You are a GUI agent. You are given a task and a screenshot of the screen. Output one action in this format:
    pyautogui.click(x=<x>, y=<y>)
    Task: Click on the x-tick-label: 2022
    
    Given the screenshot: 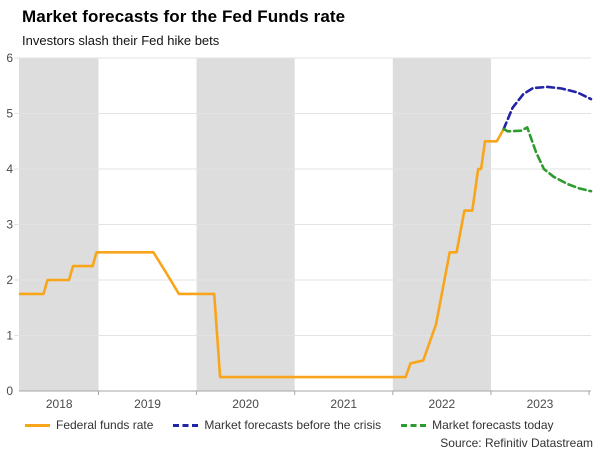 What is the action you would take?
    pyautogui.click(x=442, y=404)
    